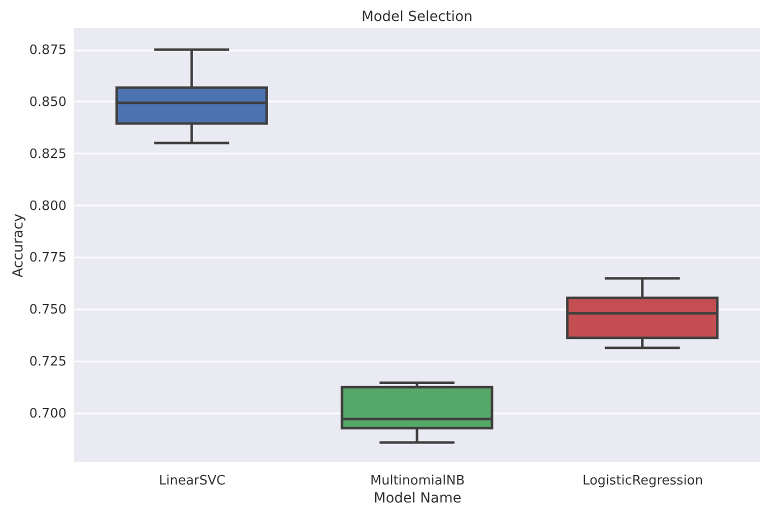 Image resolution: width=764 pixels, height=511 pixels. What do you see at coordinates (47, 362) in the screenshot?
I see `y-tick-label: 0.725` at bounding box center [47, 362].